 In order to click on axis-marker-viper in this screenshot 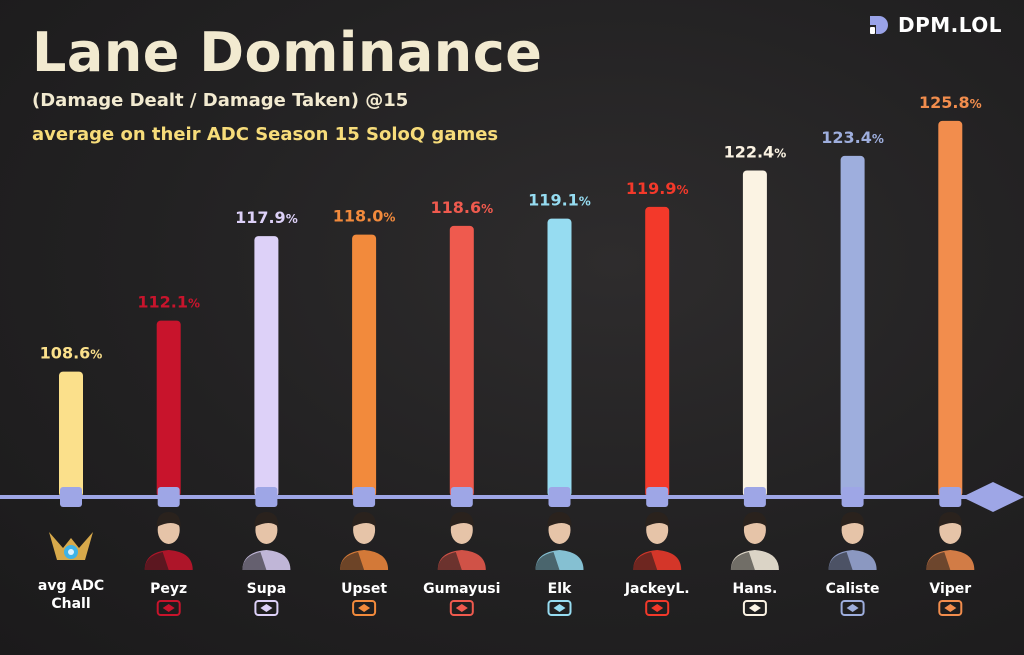, I will do `click(950, 497)`.